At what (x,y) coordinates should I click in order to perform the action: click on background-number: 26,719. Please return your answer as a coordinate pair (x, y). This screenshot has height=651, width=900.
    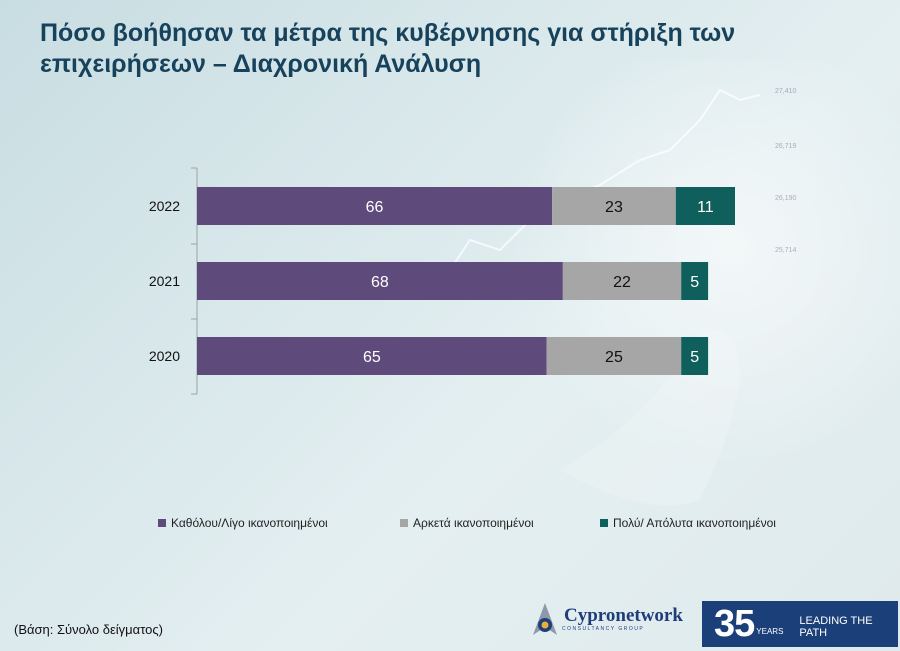
    Looking at the image, I should click on (786, 146).